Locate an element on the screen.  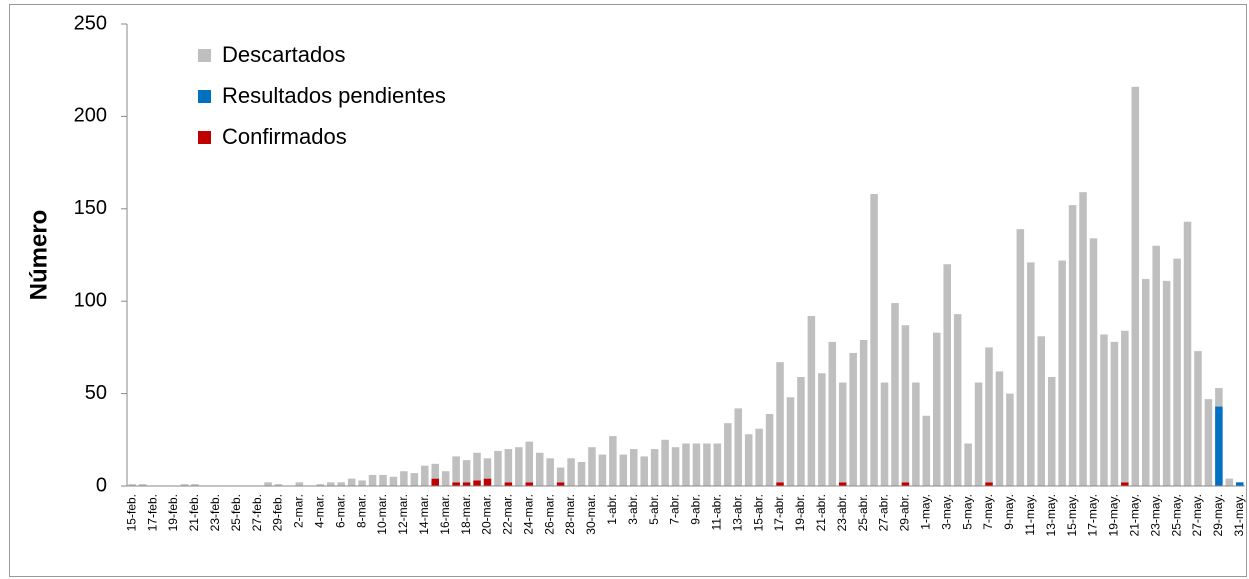
x-tick-label: 13-abr. is located at coordinates (737, 512).